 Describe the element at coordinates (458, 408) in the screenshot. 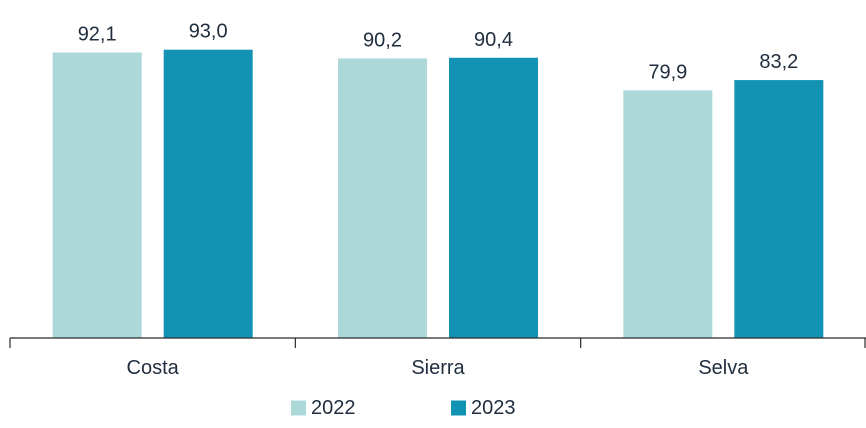

I see `legend-swatch-2023` at that location.